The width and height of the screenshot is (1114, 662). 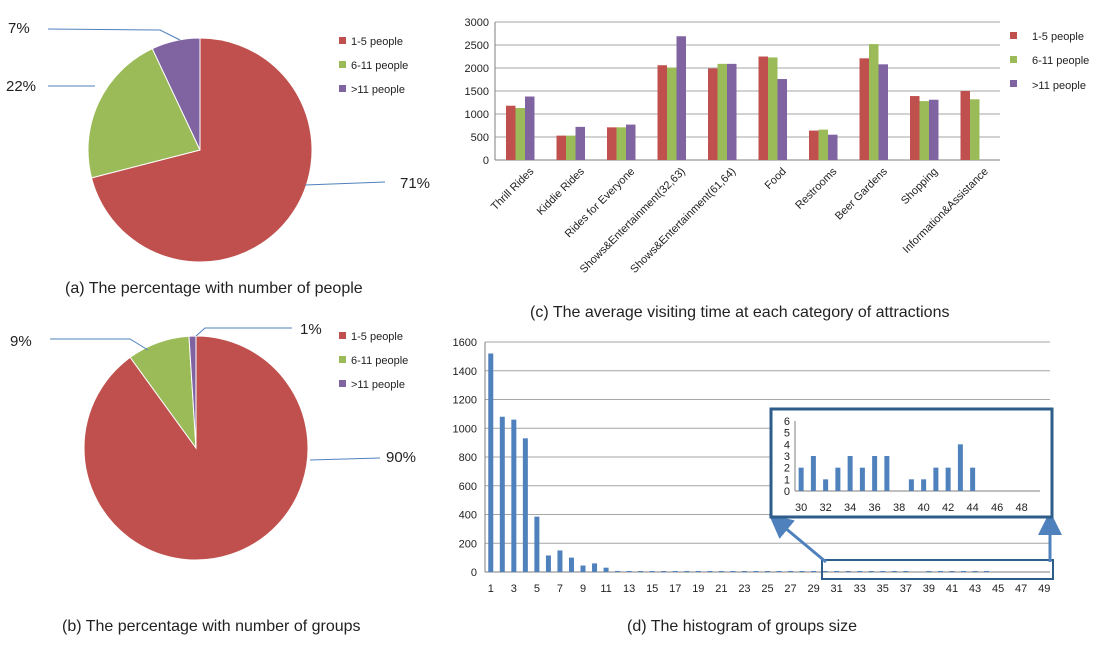 I want to click on hist-d-yticks: 0 200 400 600 800 1000 1200 1400 1600, so click(x=465, y=458).